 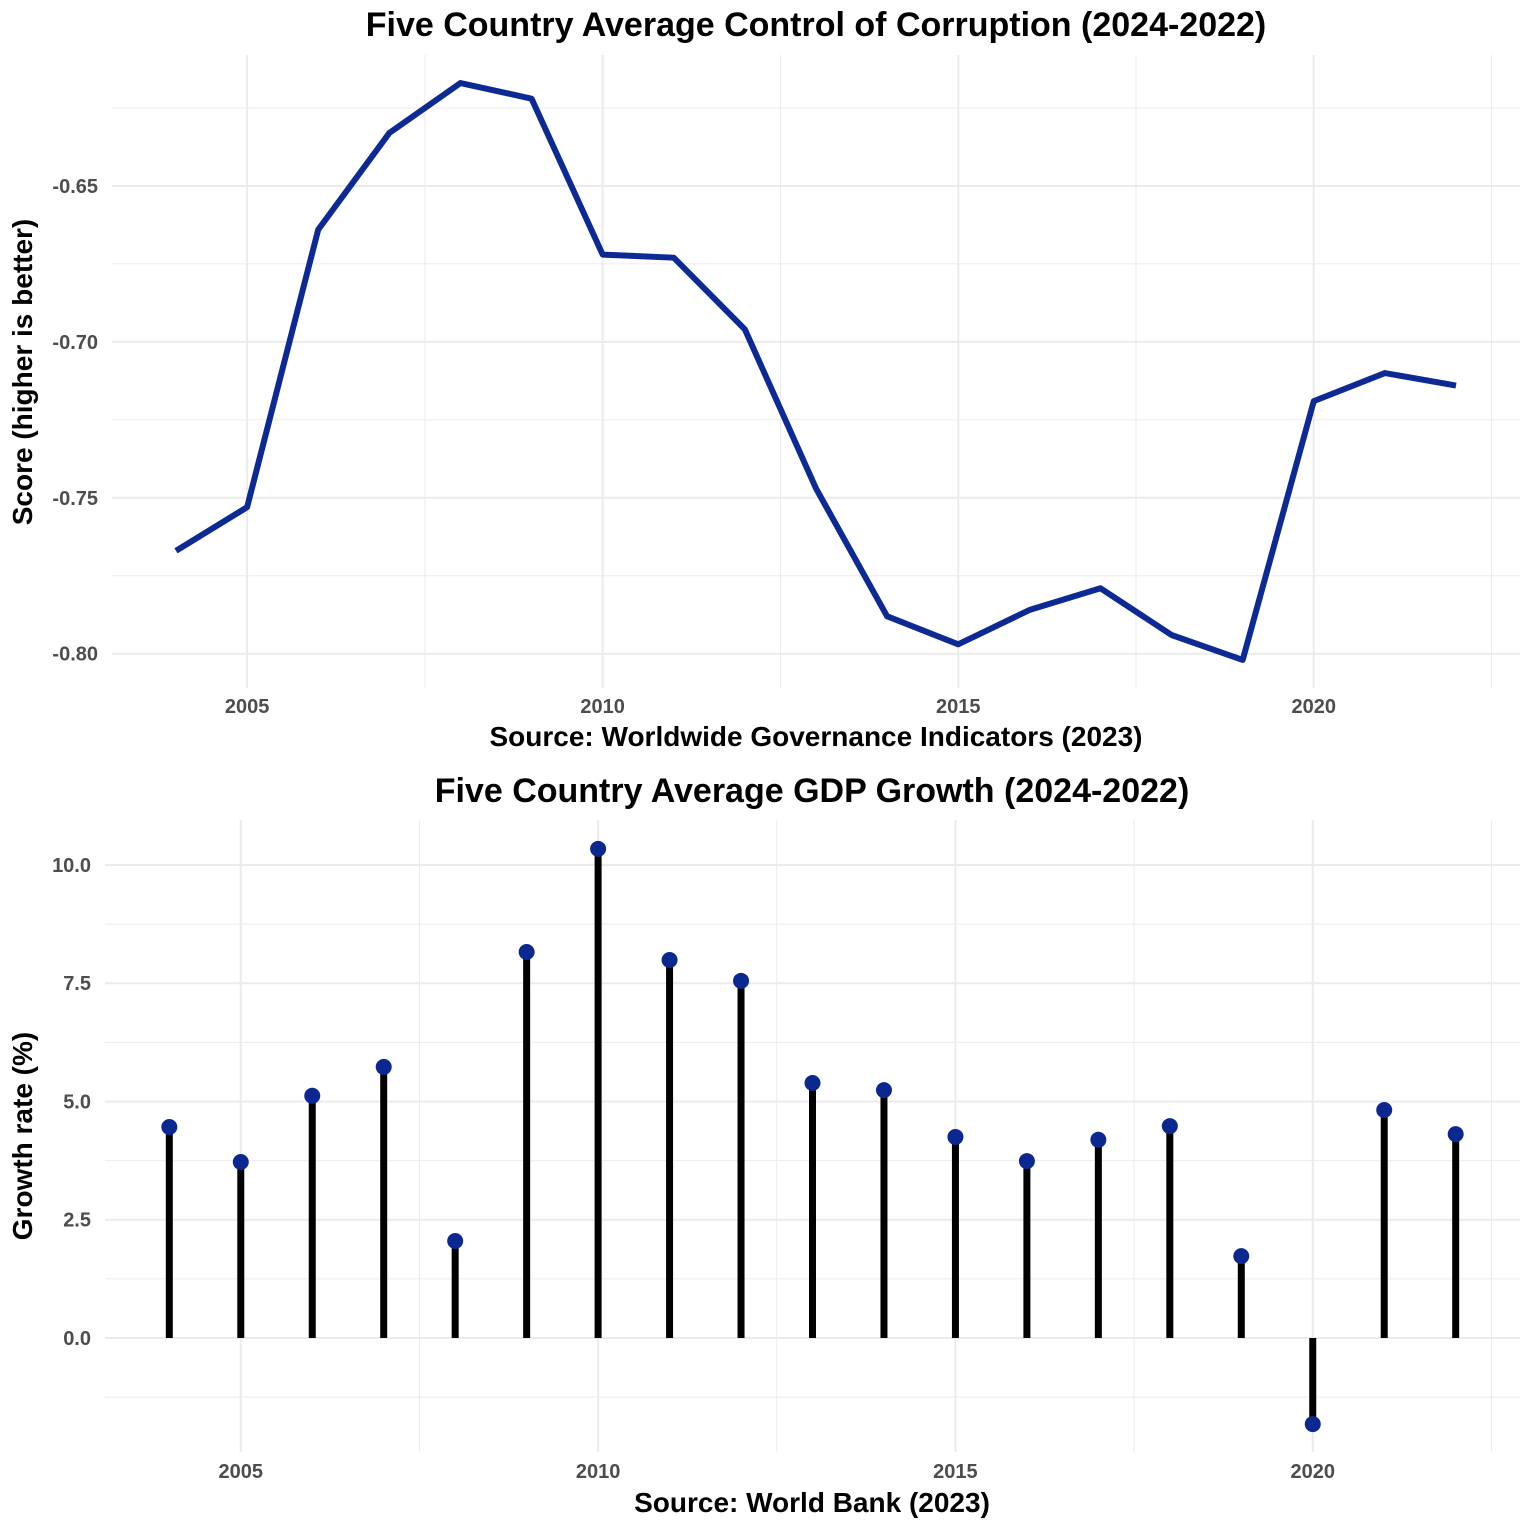 I want to click on growth-point-2012, so click(x=741, y=980).